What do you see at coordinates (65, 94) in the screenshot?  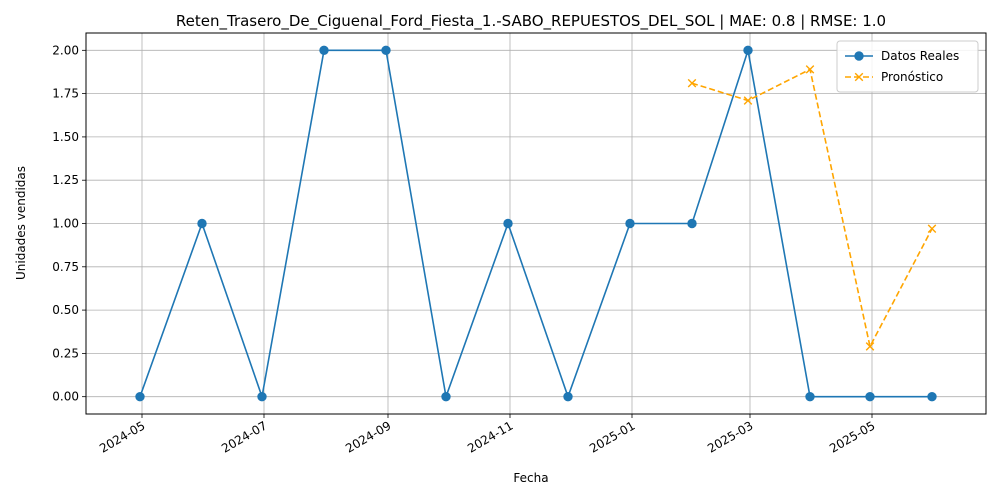 I see `y-tick-label: 1.75` at bounding box center [65, 94].